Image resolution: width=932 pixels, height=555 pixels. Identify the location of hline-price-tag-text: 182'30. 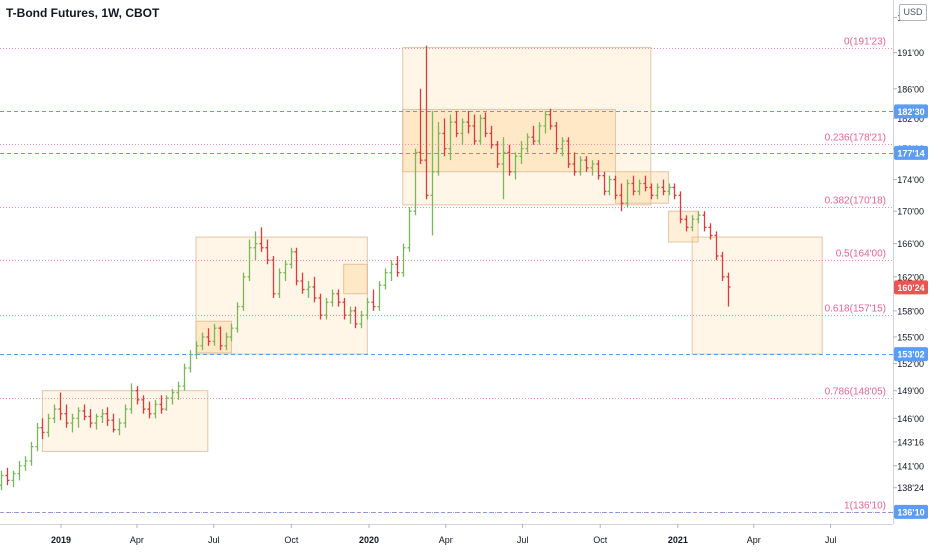
(910, 112).